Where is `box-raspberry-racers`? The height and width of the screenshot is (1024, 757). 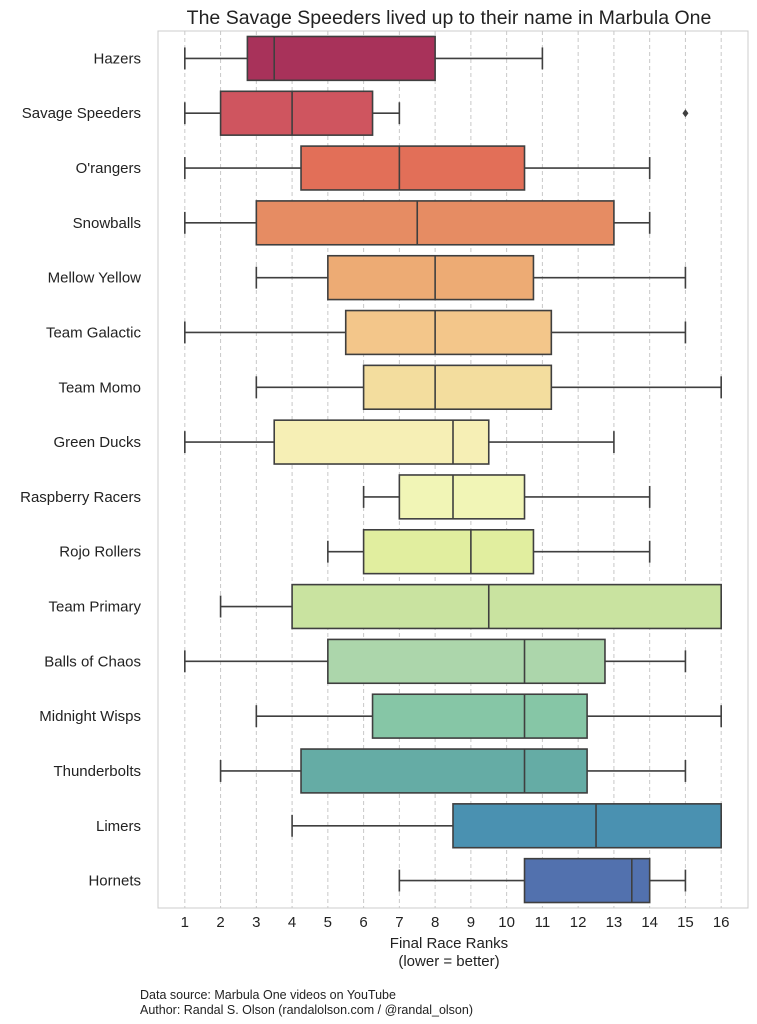
box-raspberry-racers is located at coordinates (506, 497).